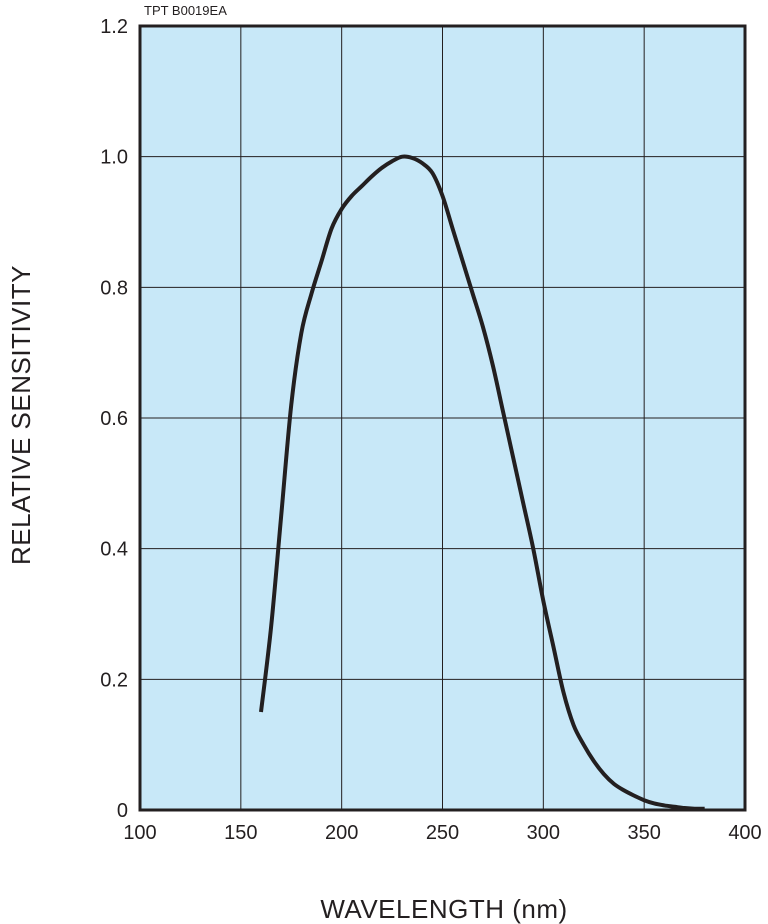  Describe the element at coordinates (185, 10) in the screenshot. I see `chart-code-label: TPT B0019EA` at that location.